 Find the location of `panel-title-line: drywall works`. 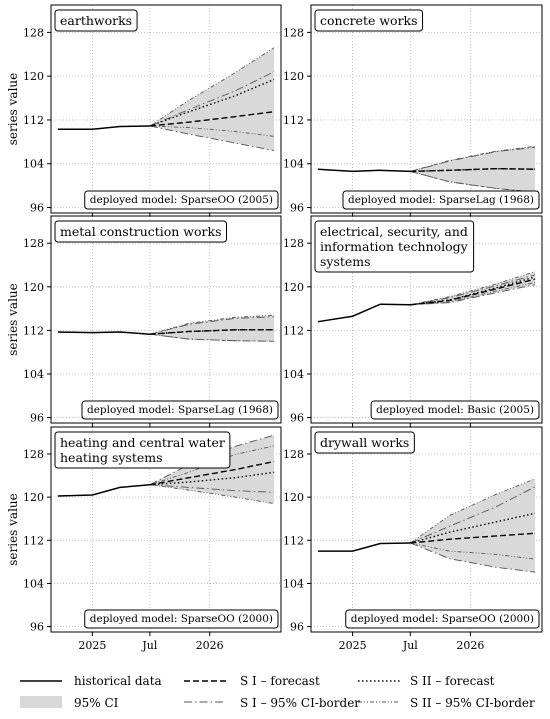

panel-title-line: drywall works is located at coordinates (364, 442).